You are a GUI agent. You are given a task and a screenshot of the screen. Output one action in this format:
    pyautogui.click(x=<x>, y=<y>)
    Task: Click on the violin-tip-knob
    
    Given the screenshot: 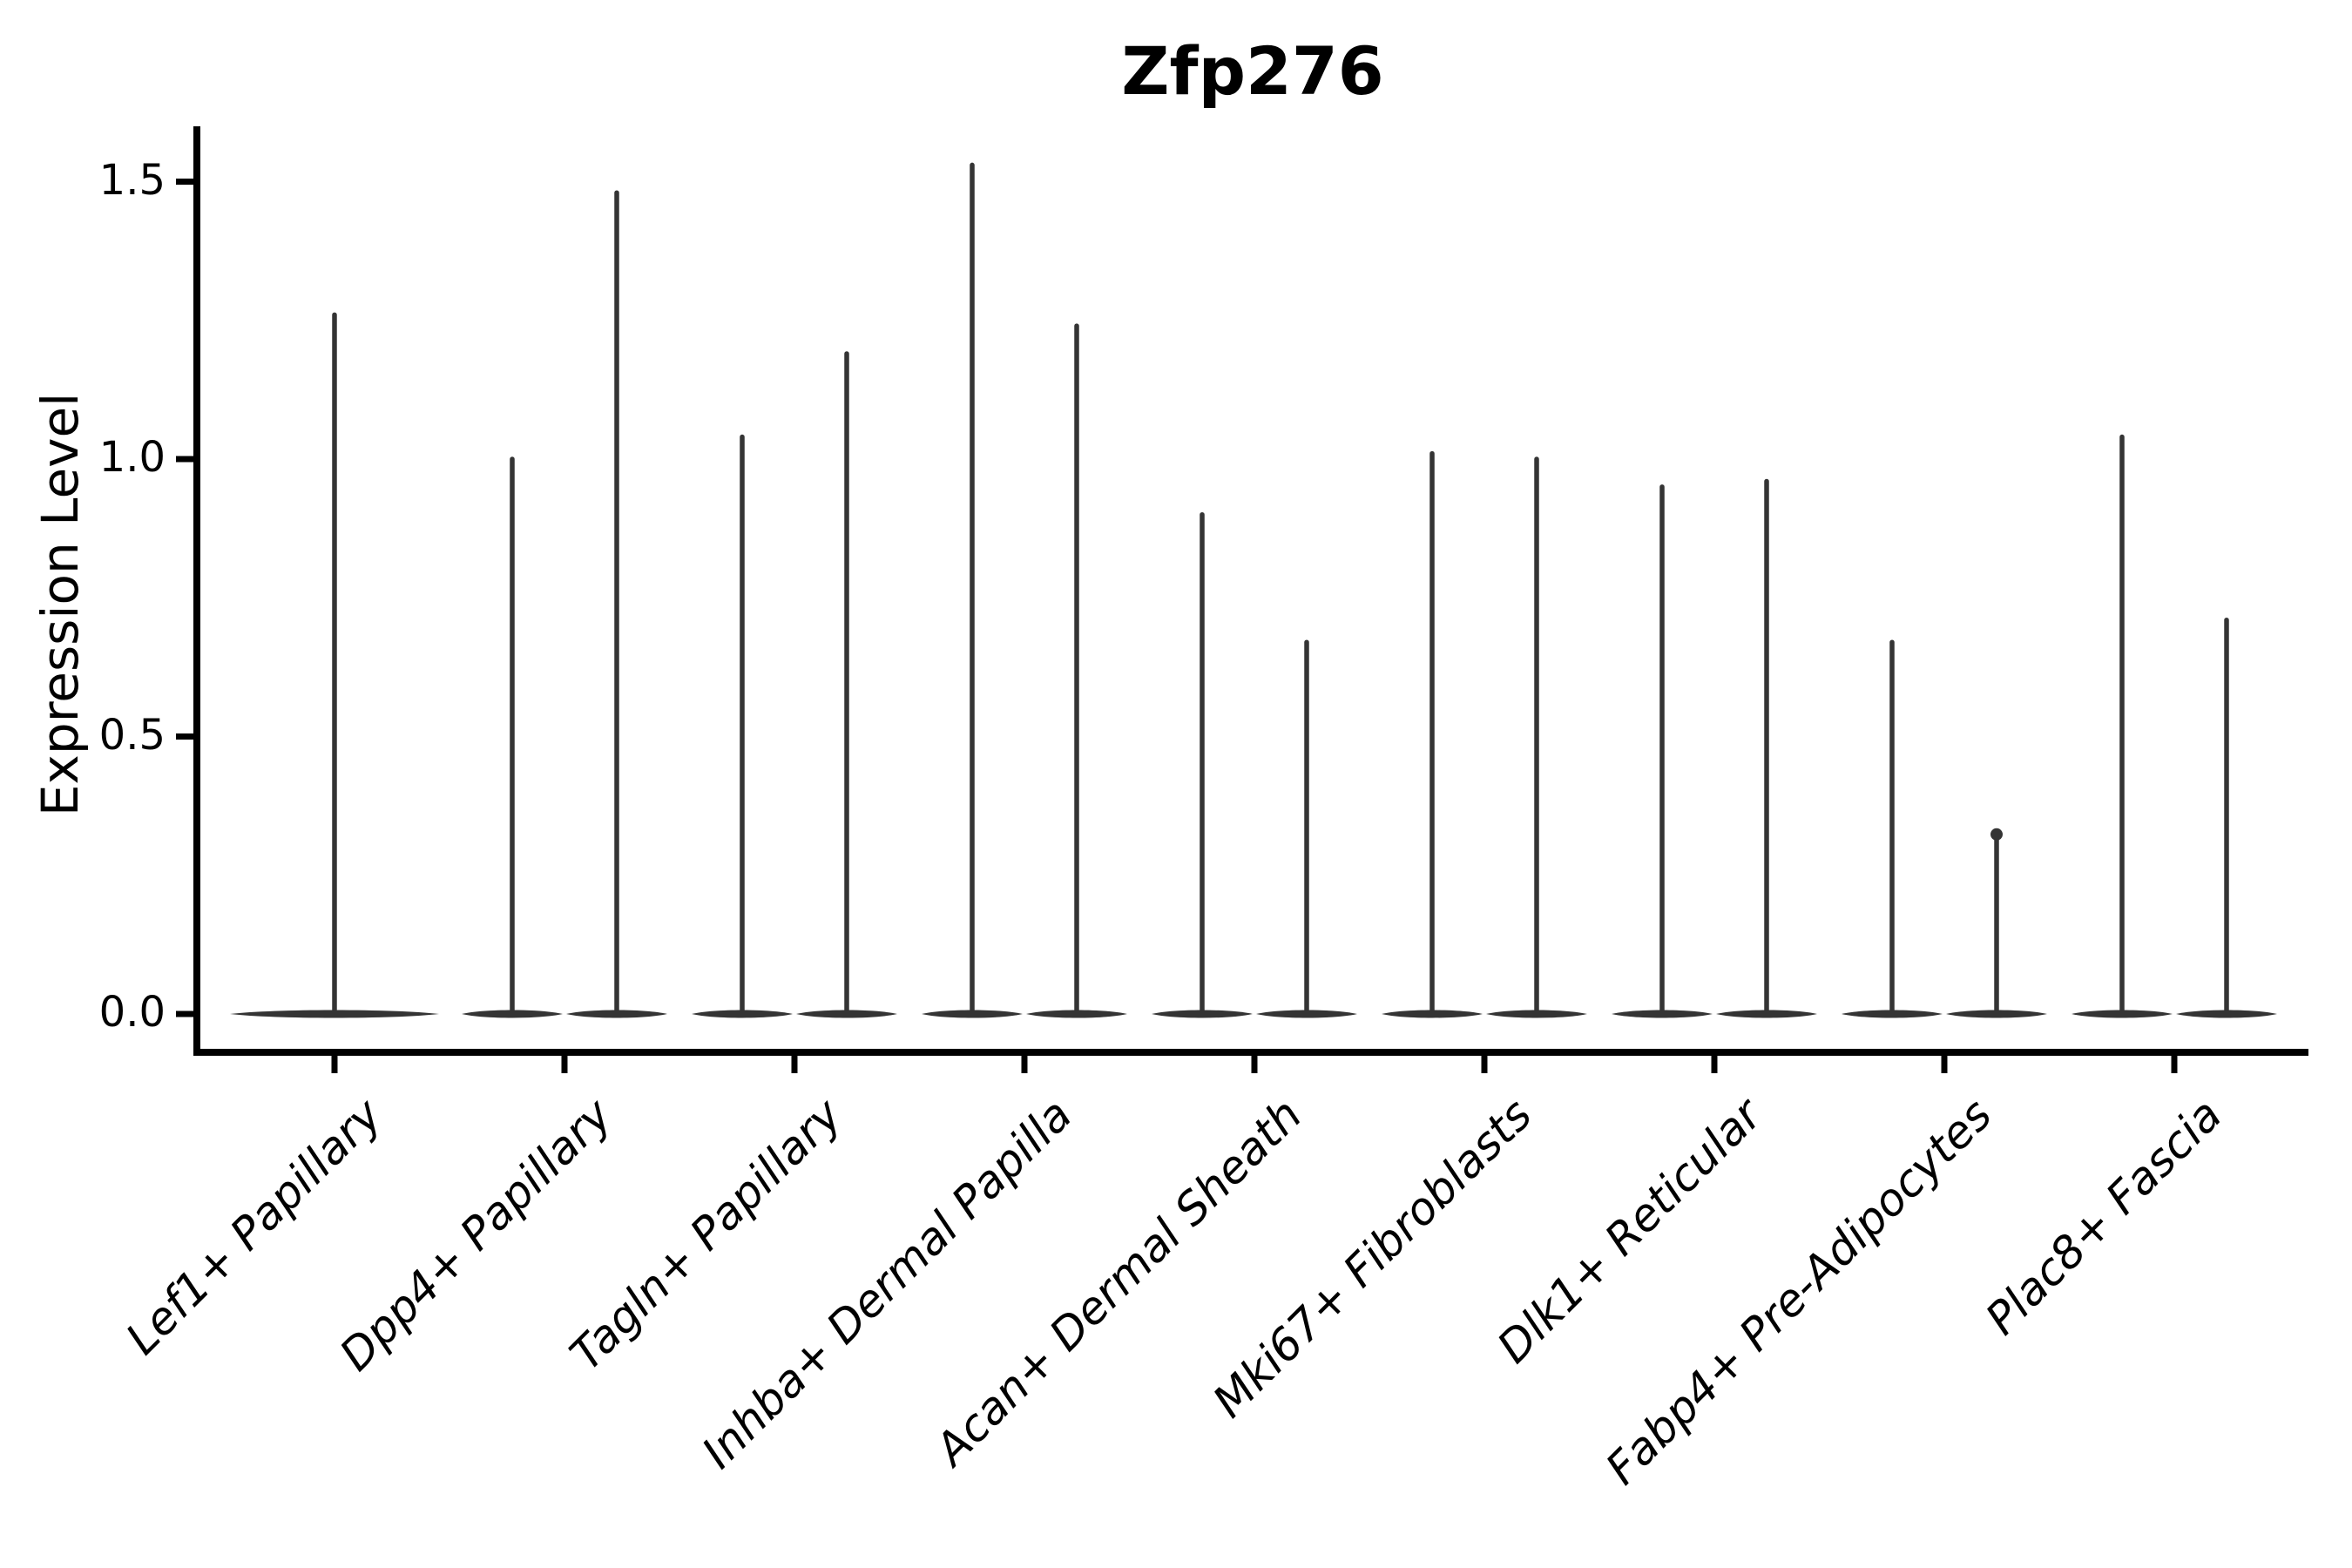 What is the action you would take?
    pyautogui.click(x=1997, y=834)
    